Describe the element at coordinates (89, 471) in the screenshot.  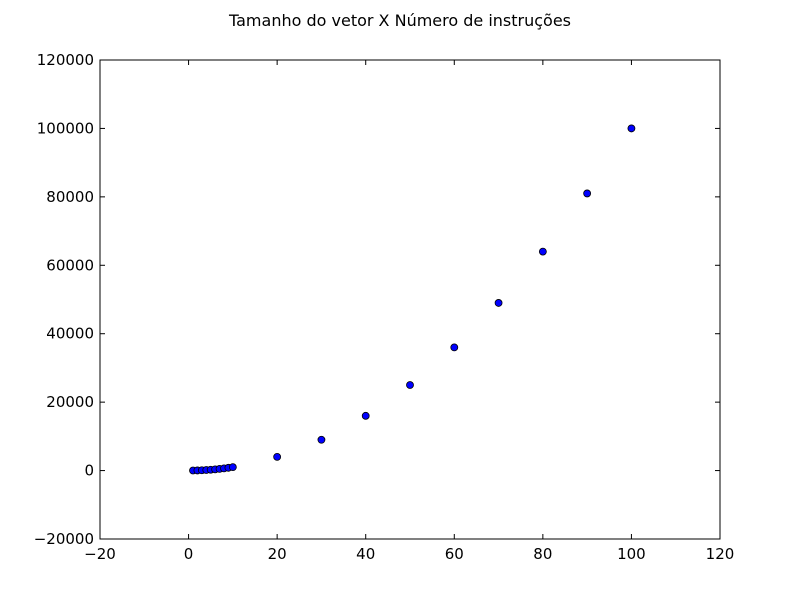
I see `y-tick-label: 0` at that location.